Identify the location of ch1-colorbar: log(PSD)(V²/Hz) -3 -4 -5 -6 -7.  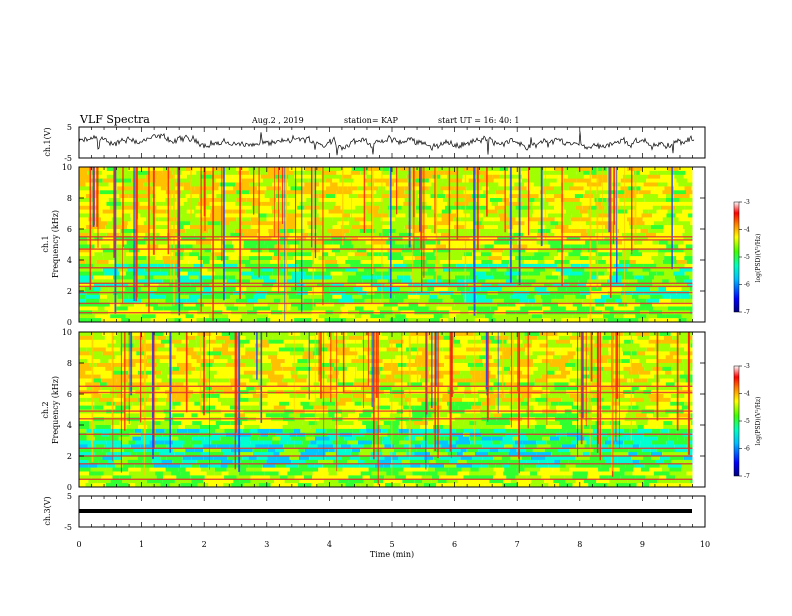
(748, 257).